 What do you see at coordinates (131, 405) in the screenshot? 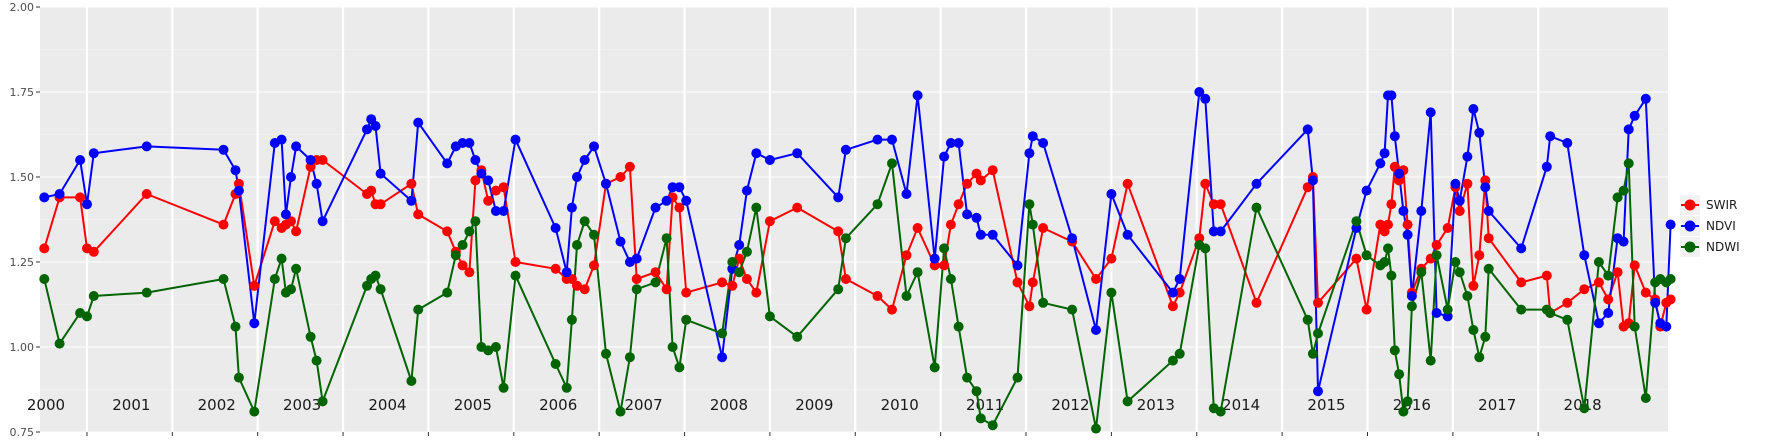
I see `year-label: 2001` at bounding box center [131, 405].